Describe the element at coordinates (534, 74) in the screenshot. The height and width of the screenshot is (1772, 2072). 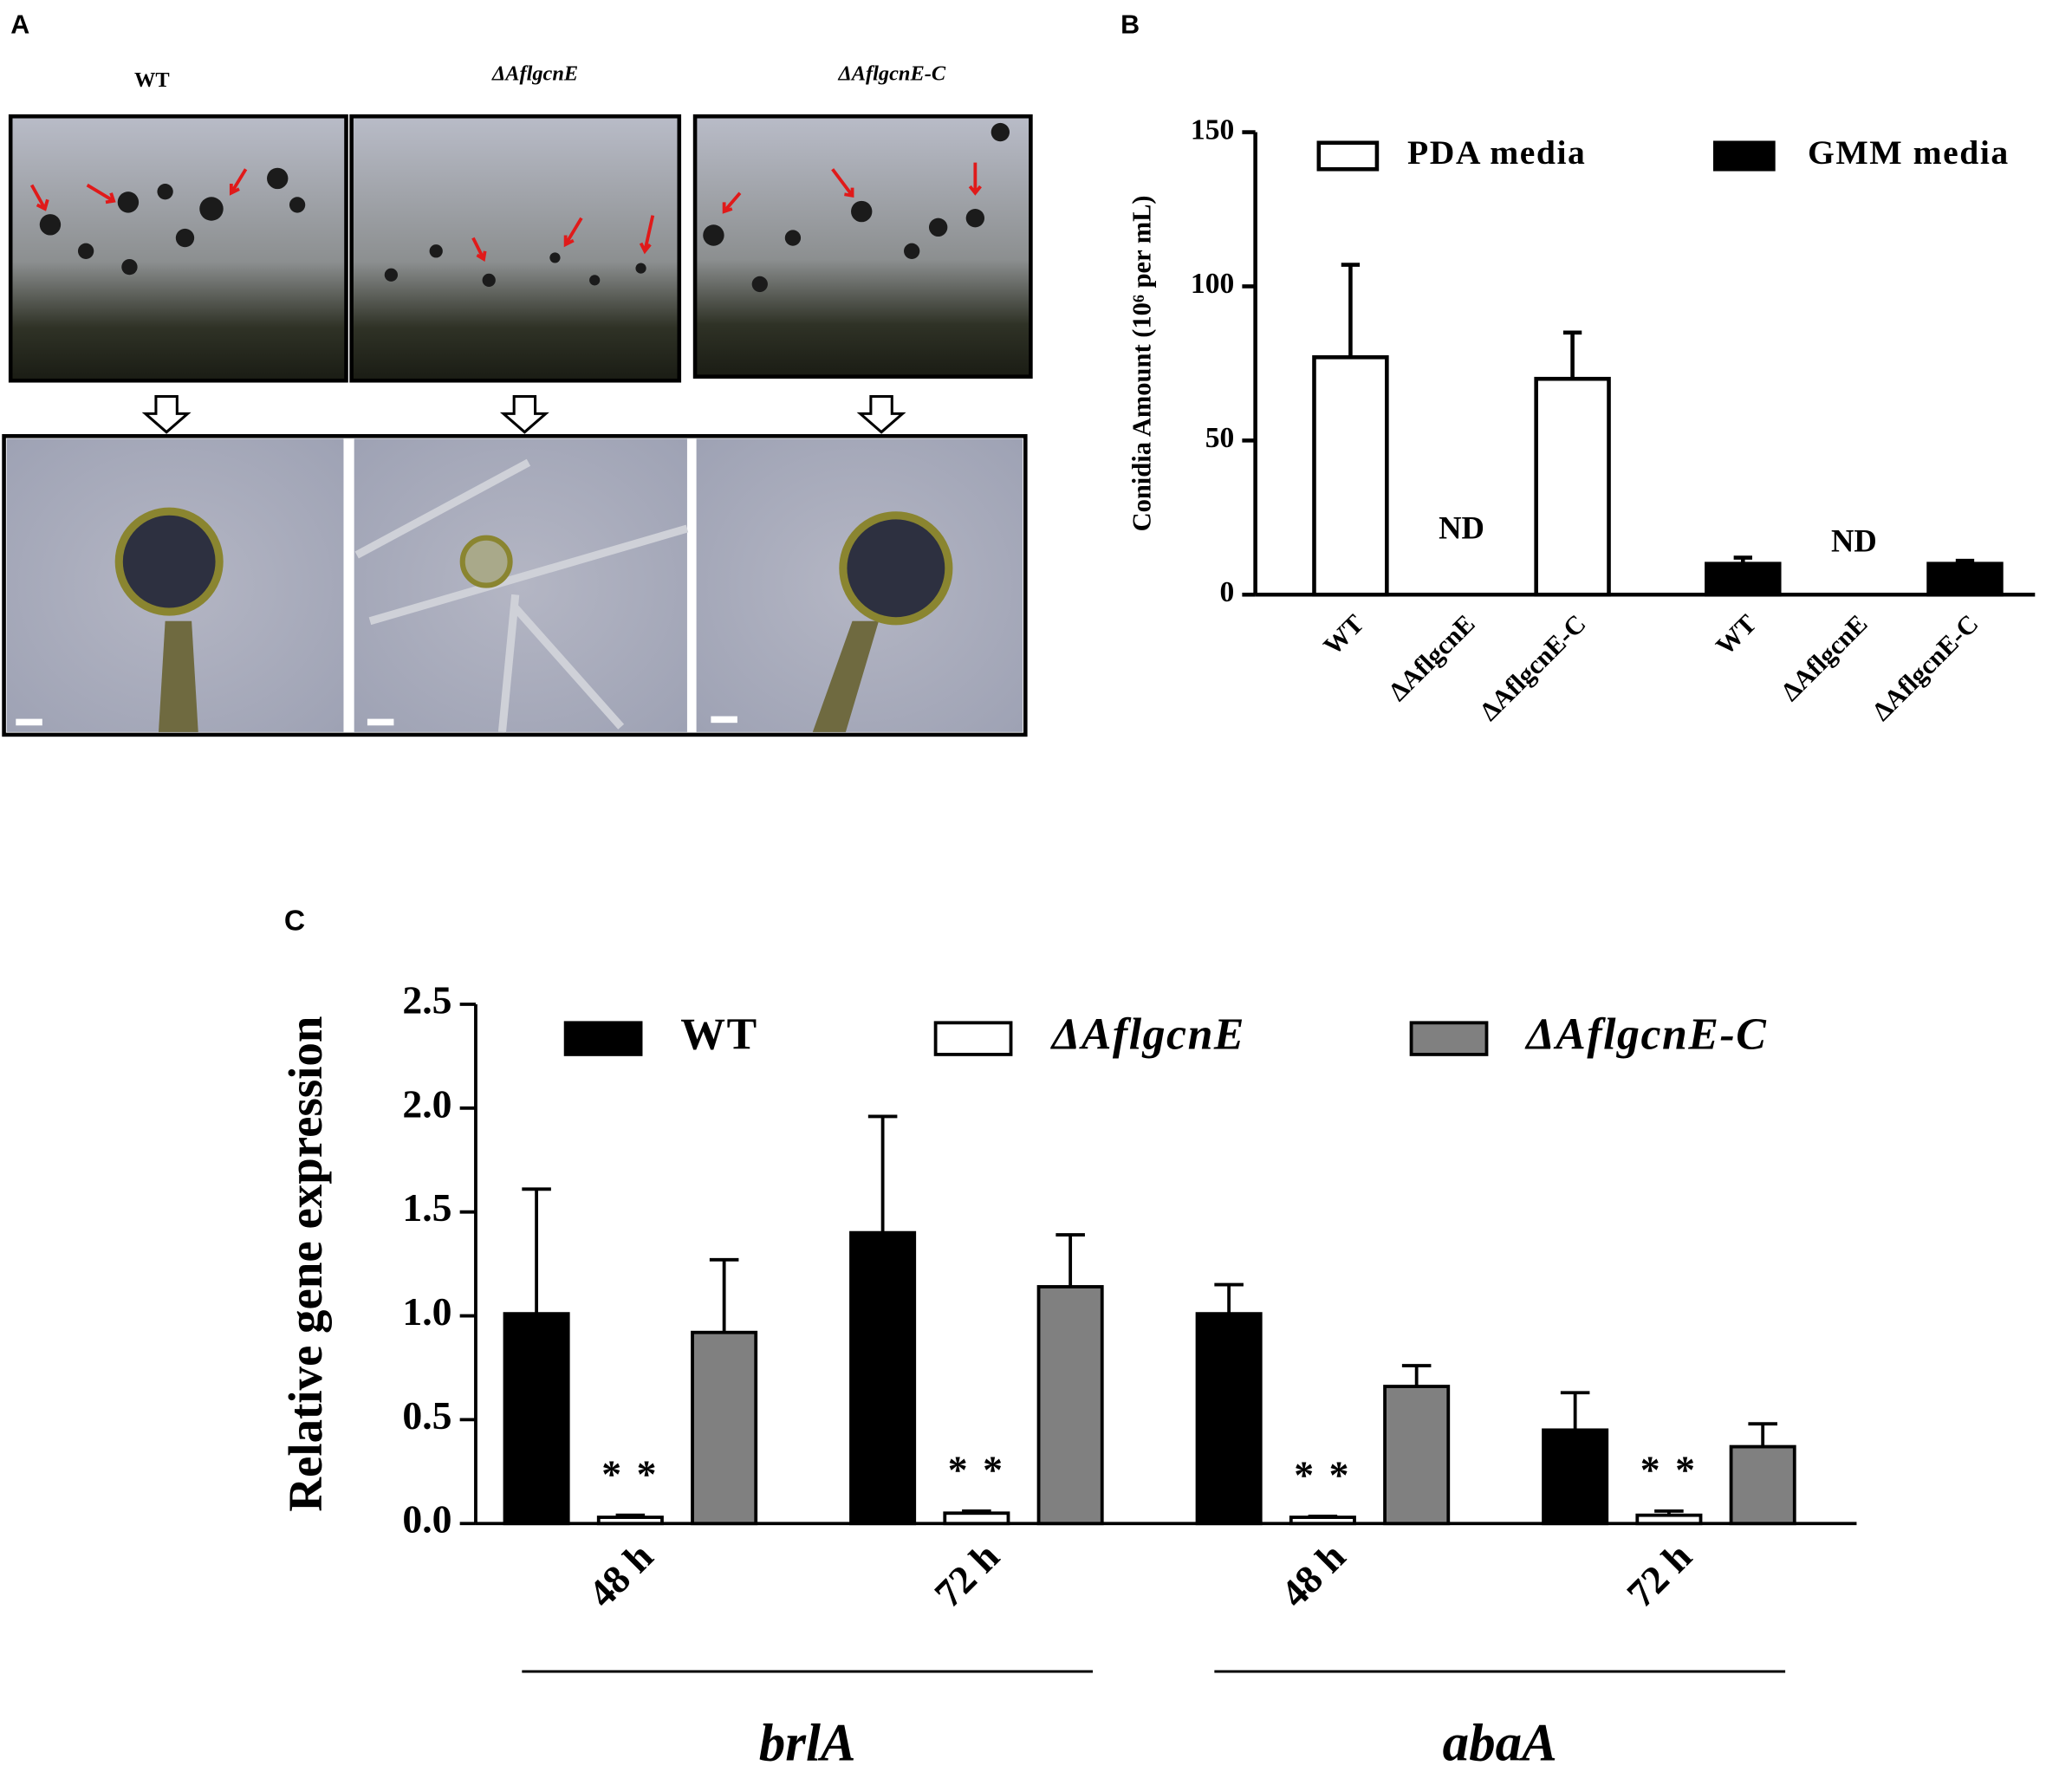
I see `image-title: ΔAflgcnE` at that location.